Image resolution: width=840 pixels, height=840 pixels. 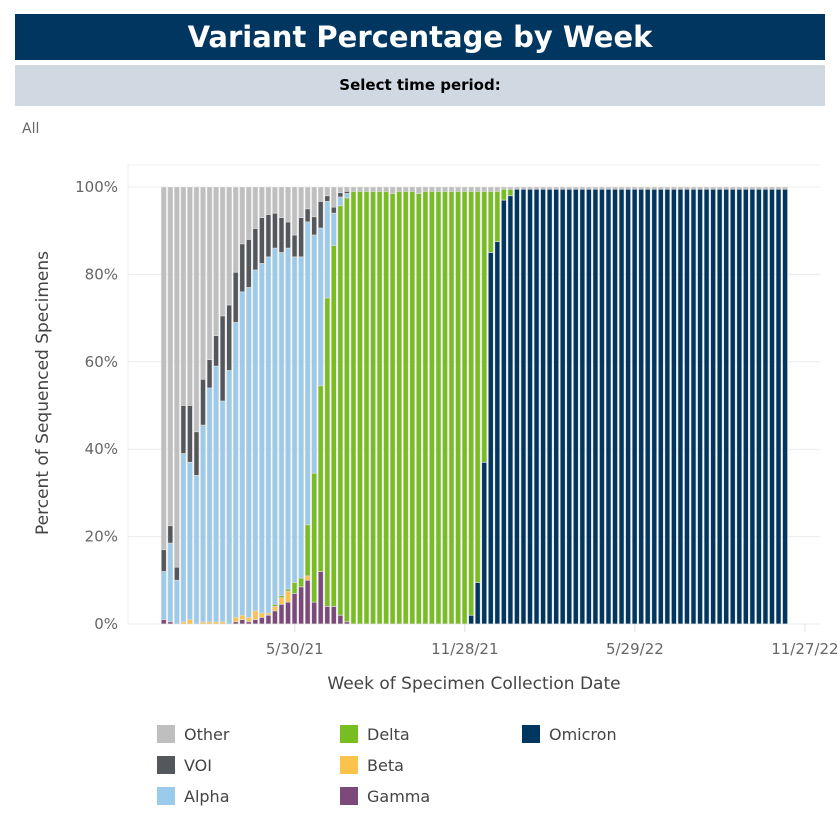 I want to click on legend-item-alpha: Alpha, so click(x=193, y=796).